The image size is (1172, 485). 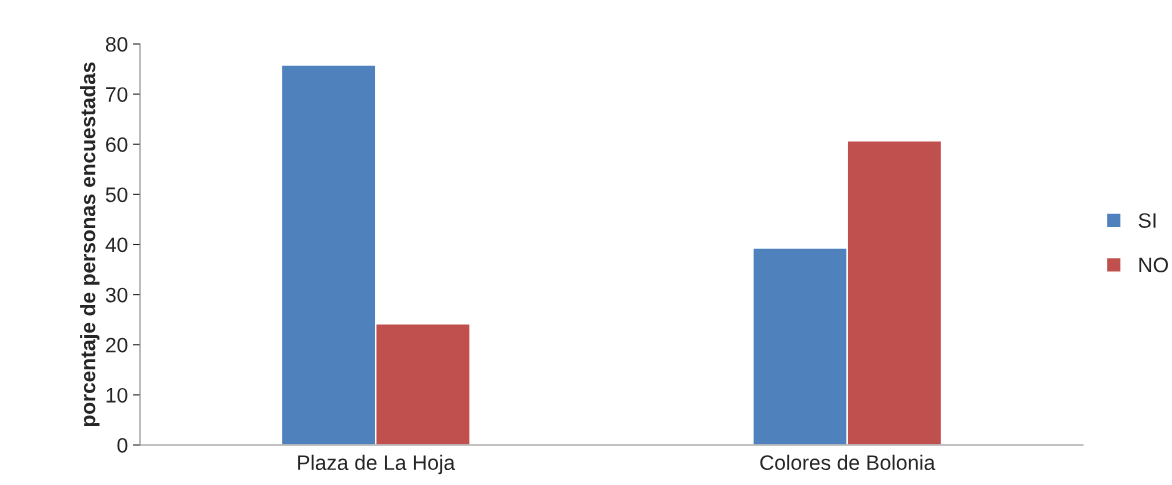 What do you see at coordinates (117, 94) in the screenshot?
I see `y-tick-label: 70` at bounding box center [117, 94].